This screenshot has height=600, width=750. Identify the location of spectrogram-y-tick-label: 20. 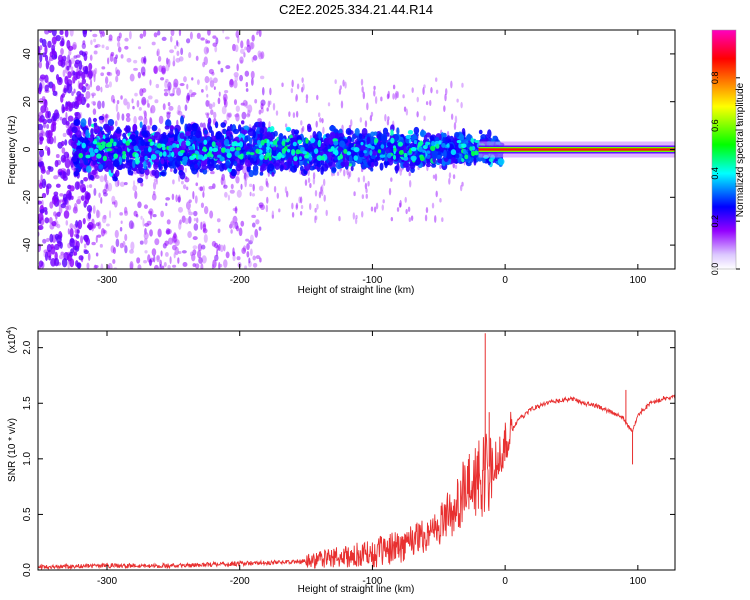
(27, 102).